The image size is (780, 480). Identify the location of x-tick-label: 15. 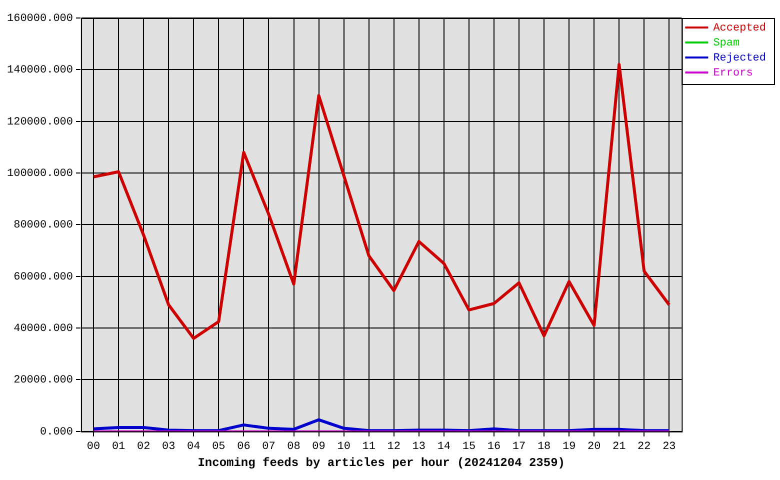
(469, 446).